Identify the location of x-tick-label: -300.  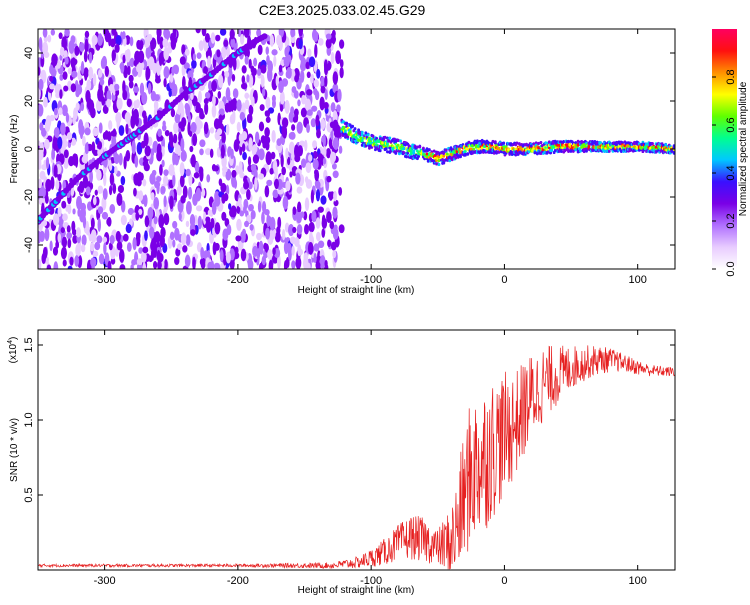
(105, 581).